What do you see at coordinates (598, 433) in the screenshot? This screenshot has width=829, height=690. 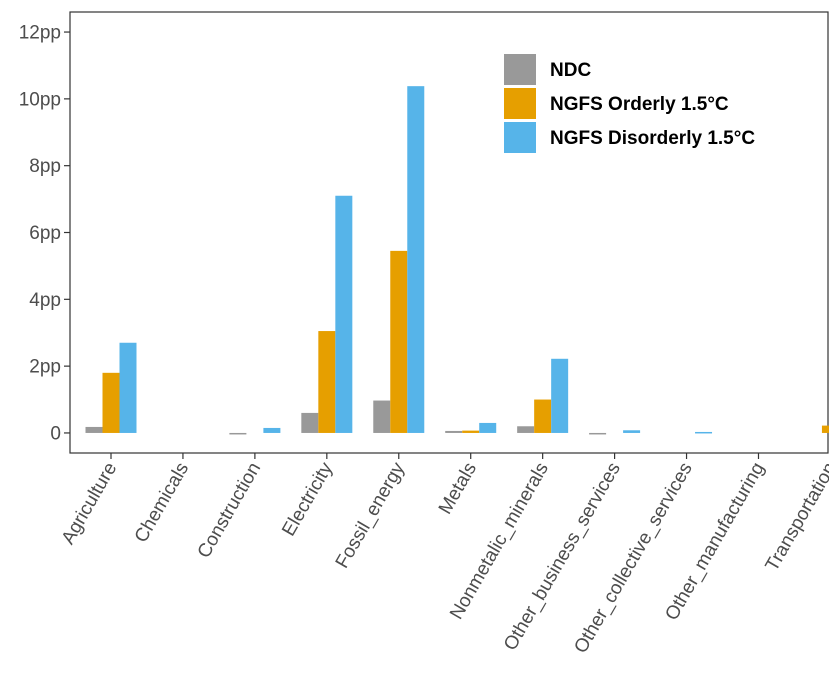 I see `bar-ndc-other_business_services` at bounding box center [598, 433].